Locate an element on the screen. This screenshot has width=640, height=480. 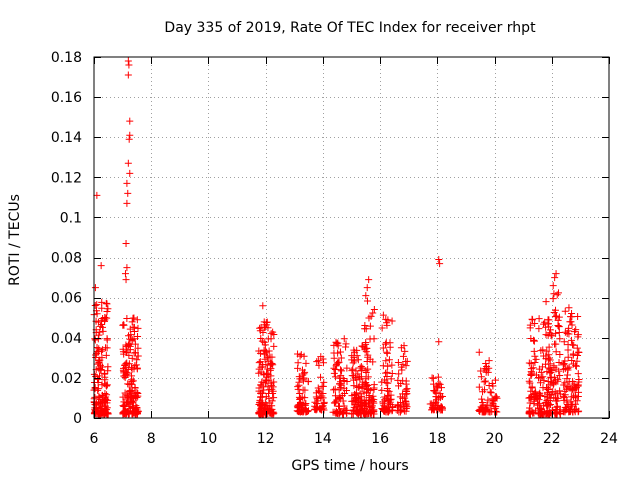
x-axis-label: GPS time / hours is located at coordinates (349, 466).